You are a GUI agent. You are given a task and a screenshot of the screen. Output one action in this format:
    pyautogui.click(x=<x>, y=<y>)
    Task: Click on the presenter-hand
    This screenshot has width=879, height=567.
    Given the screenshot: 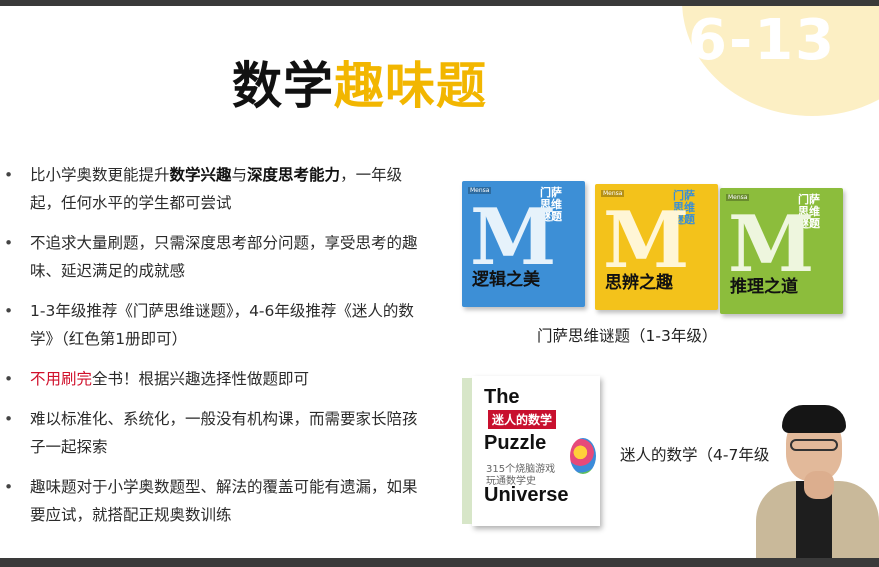 What is the action you would take?
    pyautogui.click(x=819, y=485)
    